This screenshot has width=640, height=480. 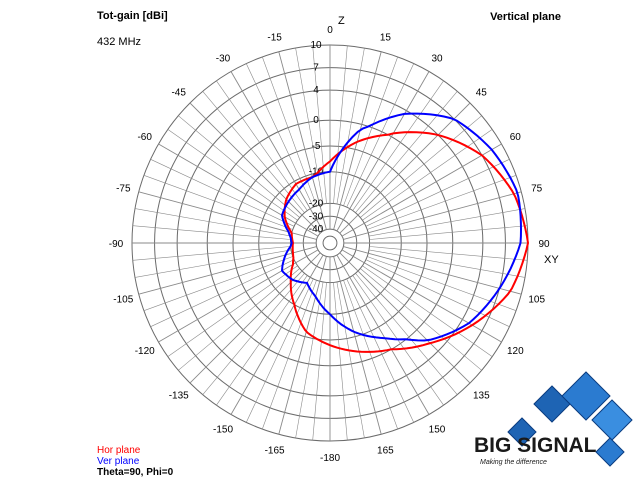 What do you see at coordinates (316, 90) in the screenshot?
I see `gain-tick-label: 4` at bounding box center [316, 90].